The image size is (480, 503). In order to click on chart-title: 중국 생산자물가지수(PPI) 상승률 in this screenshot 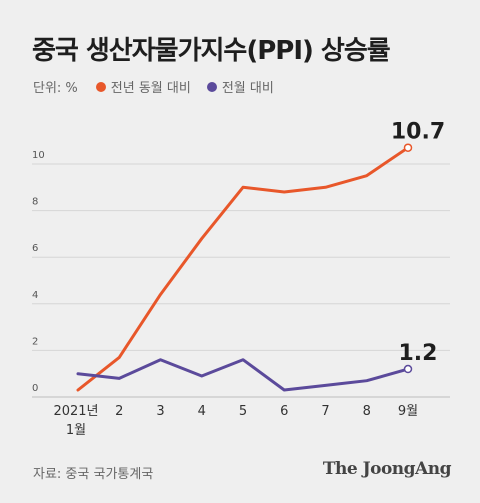, I will do `click(211, 51)`.